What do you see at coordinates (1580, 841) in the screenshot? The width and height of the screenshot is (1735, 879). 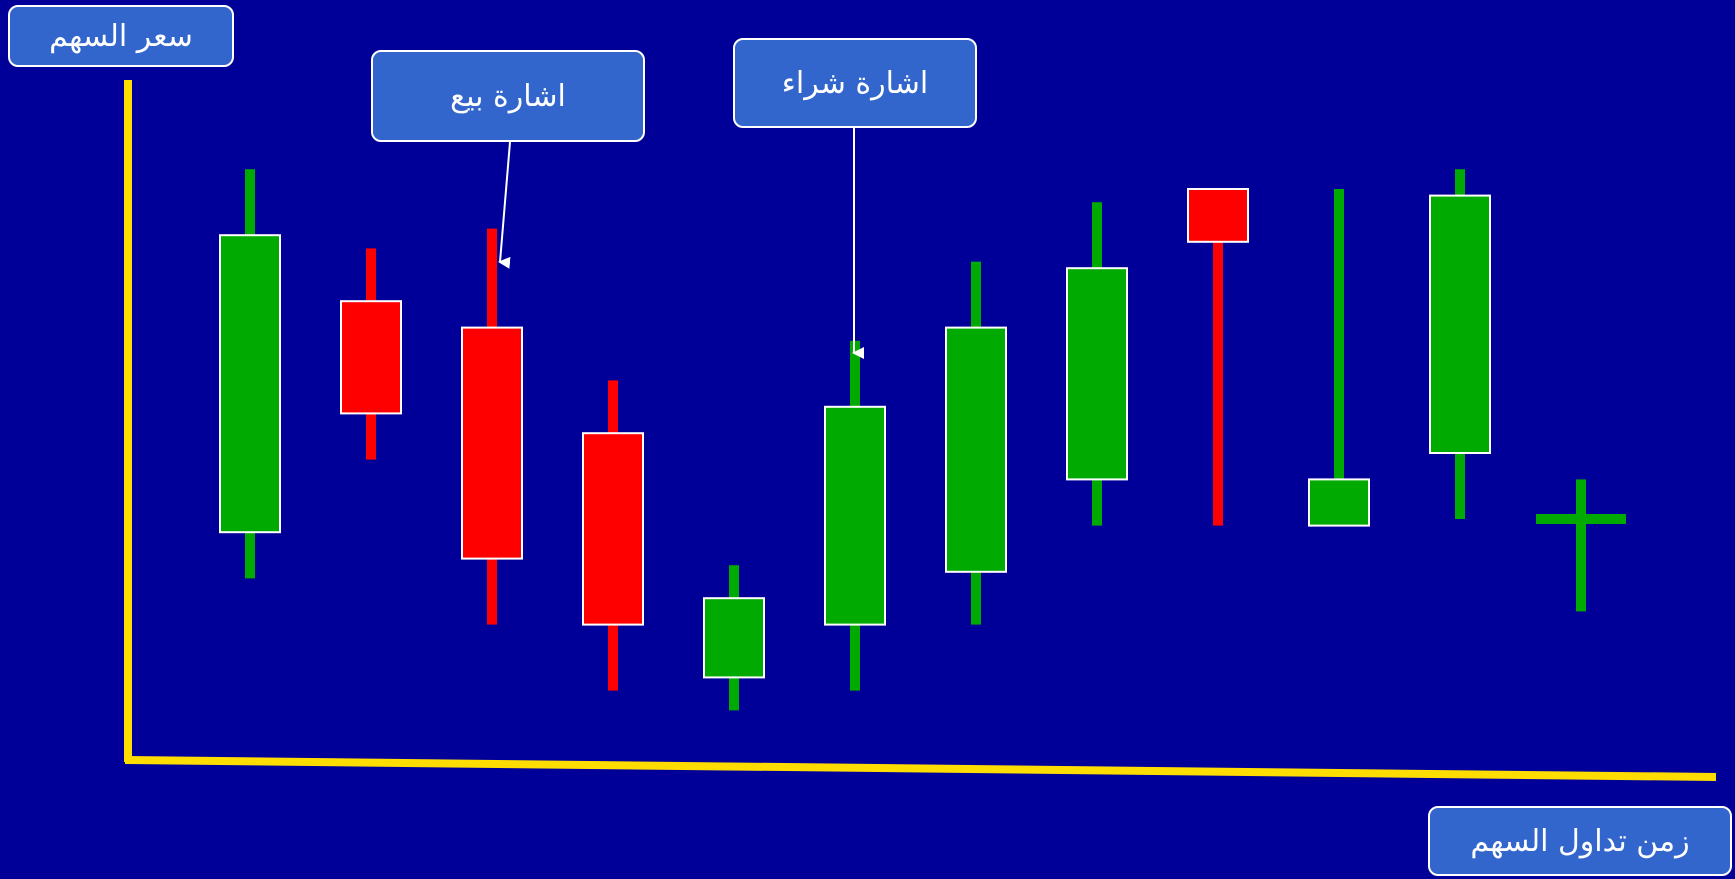 I see `x-axis-label: زمن تداول السهم` at bounding box center [1580, 841].